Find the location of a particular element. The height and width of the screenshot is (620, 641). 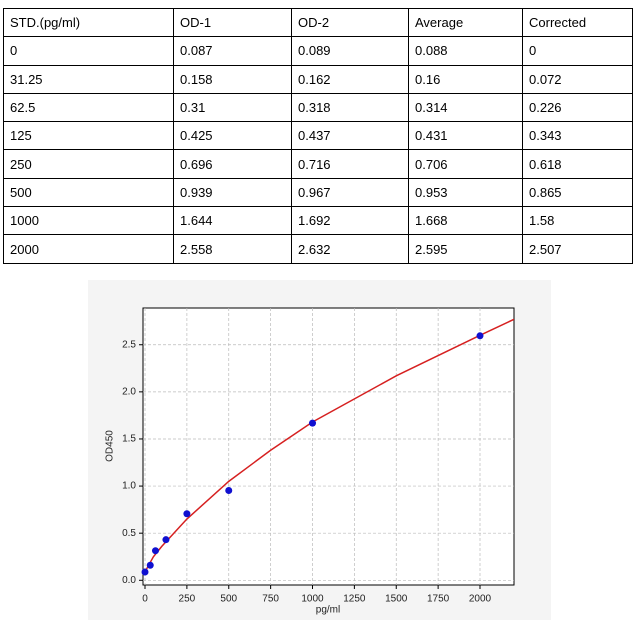

table-cell: 1000 is located at coordinates (88, 221).